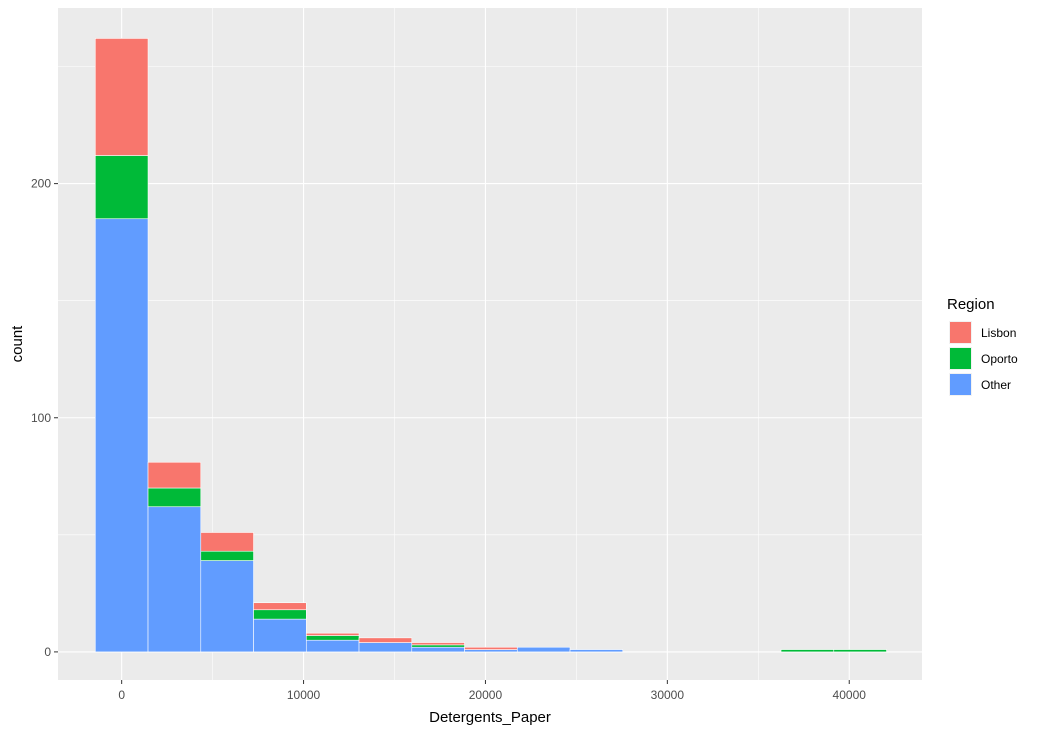  What do you see at coordinates (998, 333) in the screenshot?
I see `legend-label-lisbon: Lisbon` at bounding box center [998, 333].